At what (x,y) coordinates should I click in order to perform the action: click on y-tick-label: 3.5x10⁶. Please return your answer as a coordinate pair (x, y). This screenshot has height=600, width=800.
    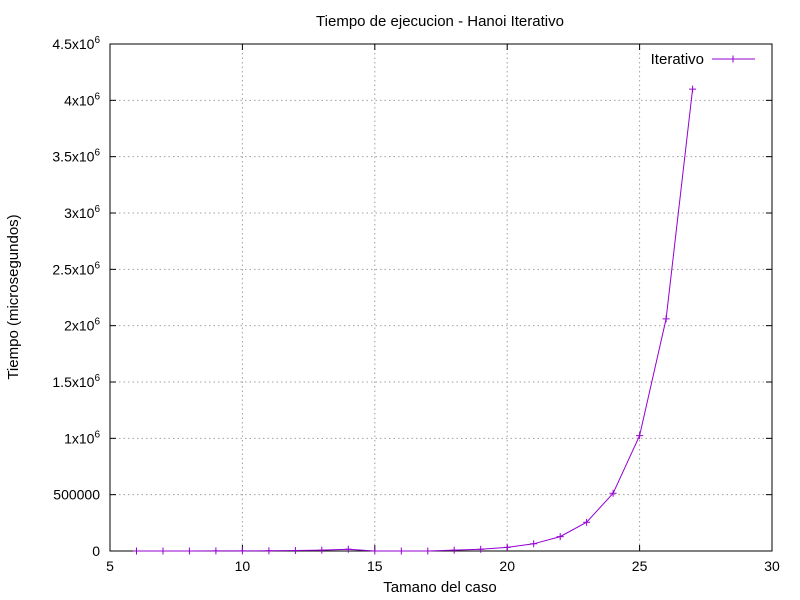
    Looking at the image, I should click on (76, 156).